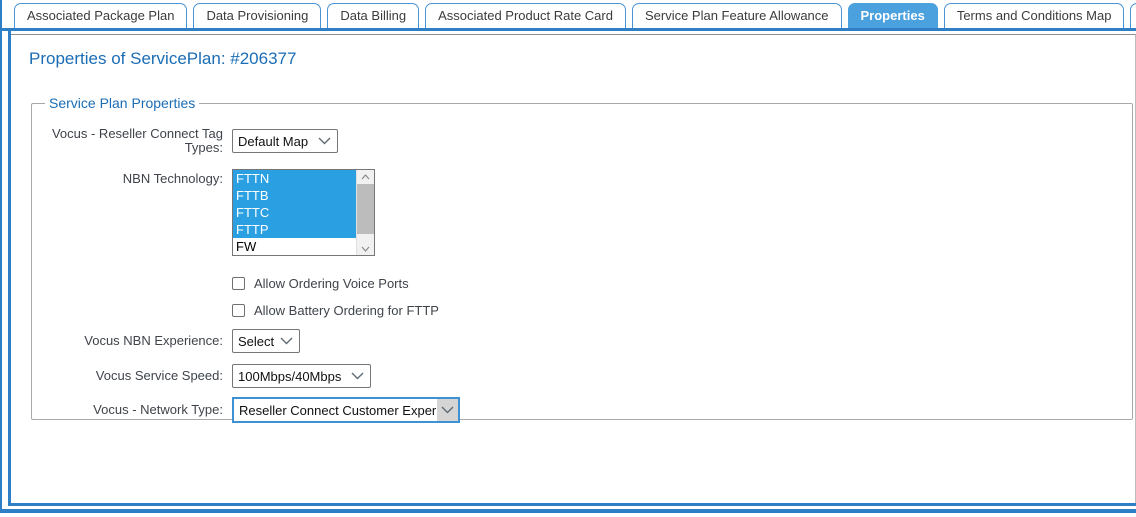 The width and height of the screenshot is (1136, 517). Describe the element at coordinates (587, 341) in the screenshot. I see `field-row-nbn-experience: Vocus NBN Experience: Select` at that location.